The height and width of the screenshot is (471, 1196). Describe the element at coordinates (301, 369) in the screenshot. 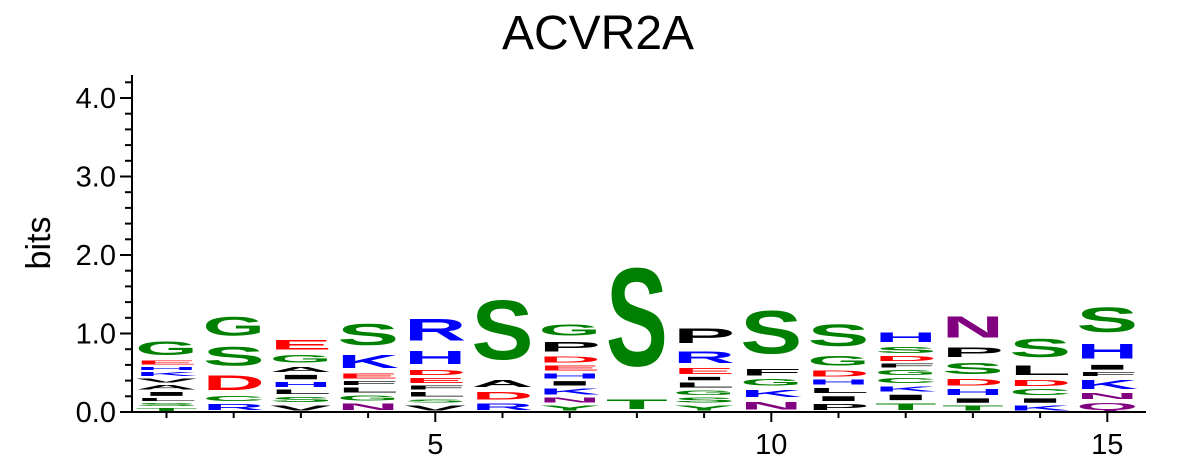

I see `logo-letter-a-pos3: A` at that location.